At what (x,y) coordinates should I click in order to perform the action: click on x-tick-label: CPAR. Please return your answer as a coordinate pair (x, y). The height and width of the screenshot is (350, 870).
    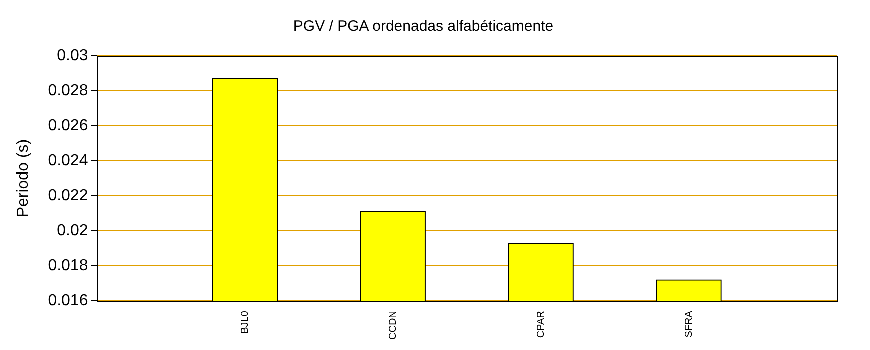
    Looking at the image, I should click on (541, 324).